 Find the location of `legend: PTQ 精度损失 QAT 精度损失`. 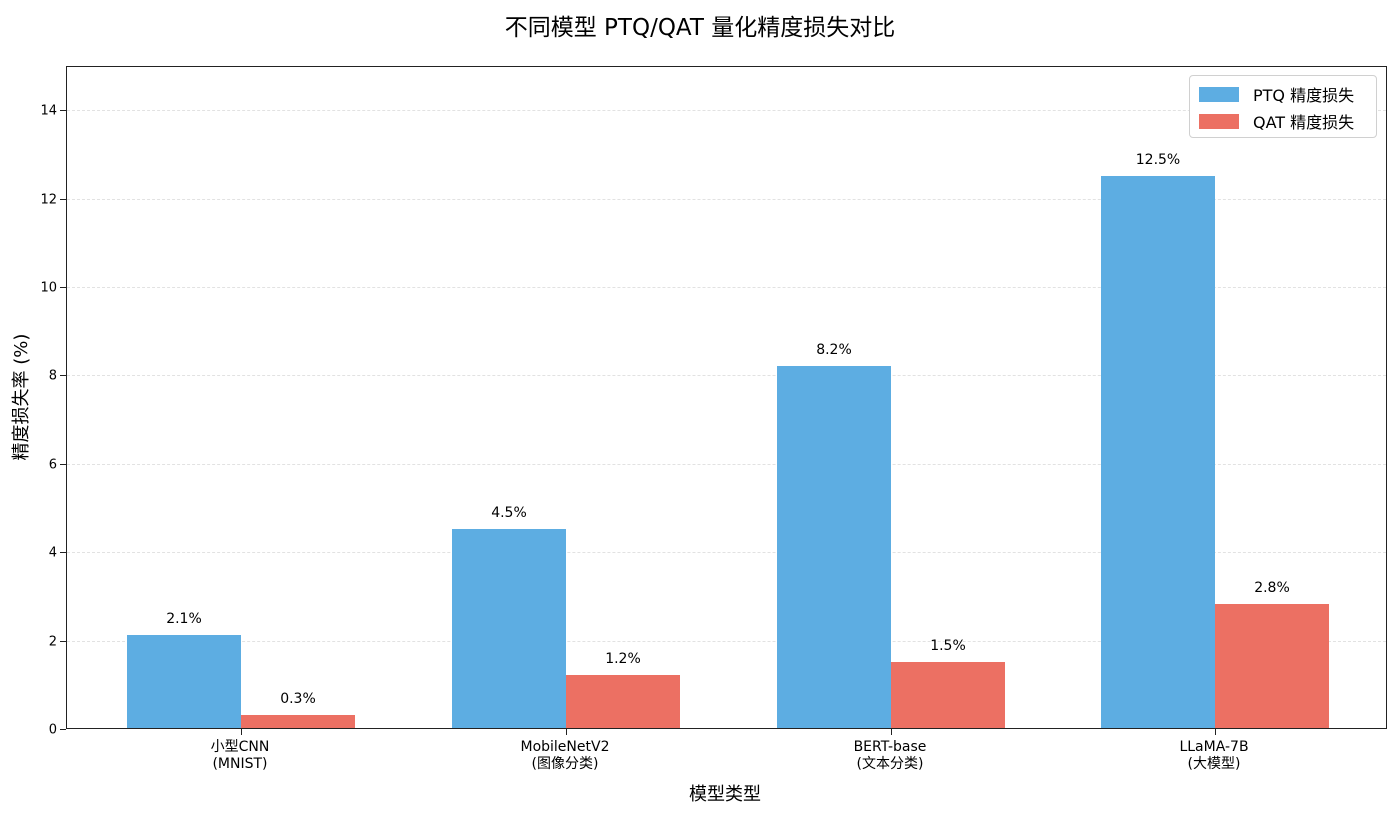

legend: PTQ 精度损失 QAT 精度损失 is located at coordinates (1283, 106).